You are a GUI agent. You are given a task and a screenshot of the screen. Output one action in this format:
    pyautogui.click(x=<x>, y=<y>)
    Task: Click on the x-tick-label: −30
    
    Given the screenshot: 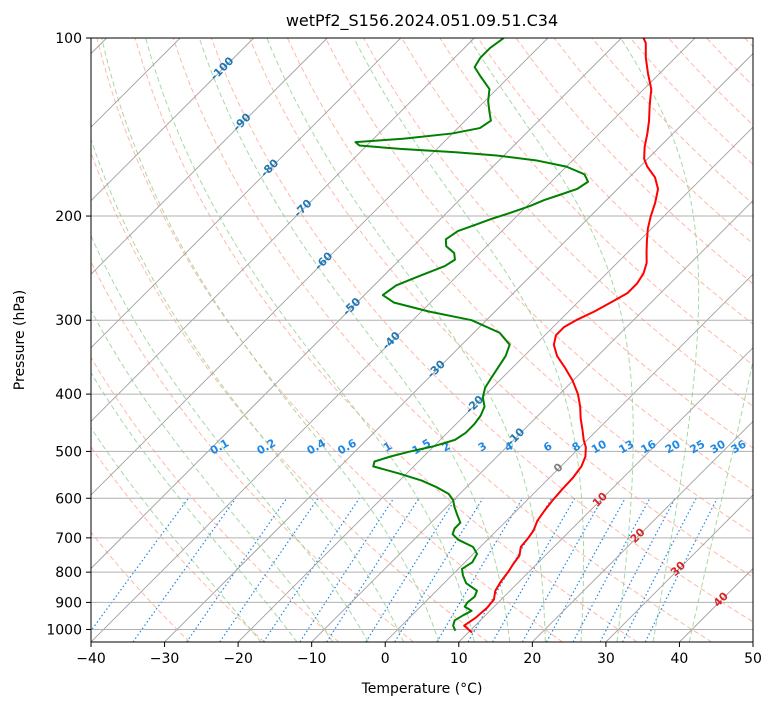 What is the action you would take?
    pyautogui.click(x=165, y=659)
    